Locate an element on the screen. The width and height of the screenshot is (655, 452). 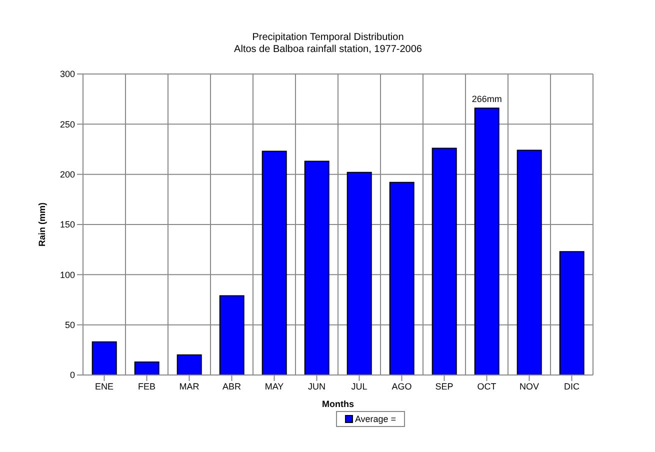
x-tick-label: DIC is located at coordinates (572, 386).